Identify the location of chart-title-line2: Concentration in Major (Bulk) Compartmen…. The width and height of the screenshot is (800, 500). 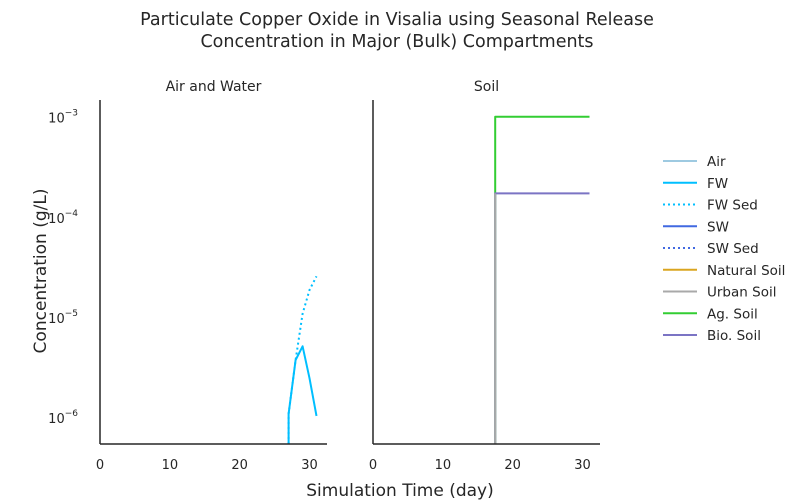
(396, 42).